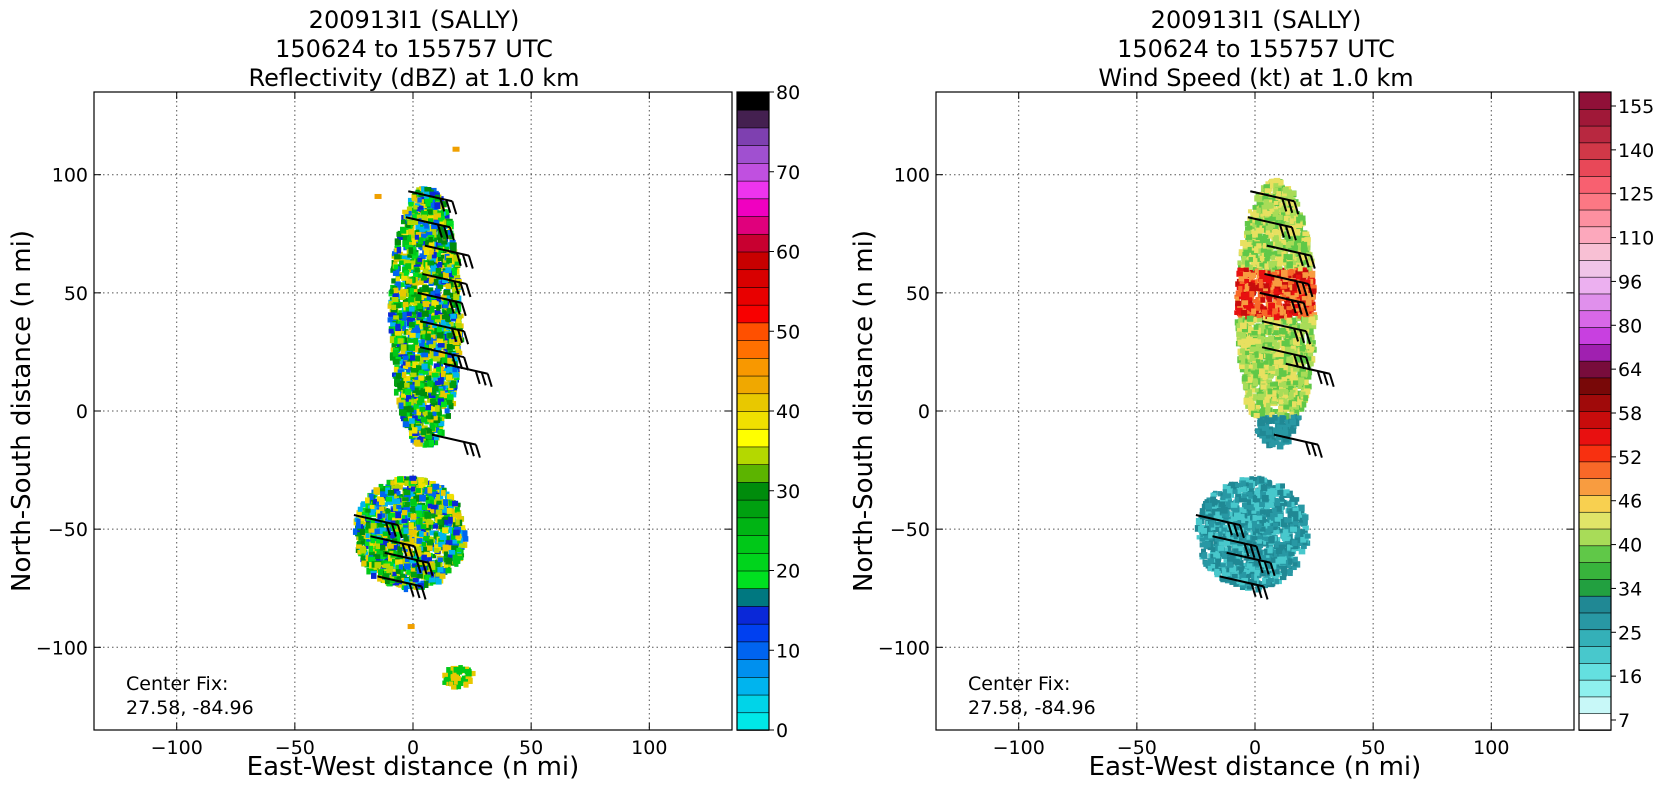  Describe the element at coordinates (190, 708) in the screenshot. I see `center-fix-value: 27.58, -84.96` at that location.